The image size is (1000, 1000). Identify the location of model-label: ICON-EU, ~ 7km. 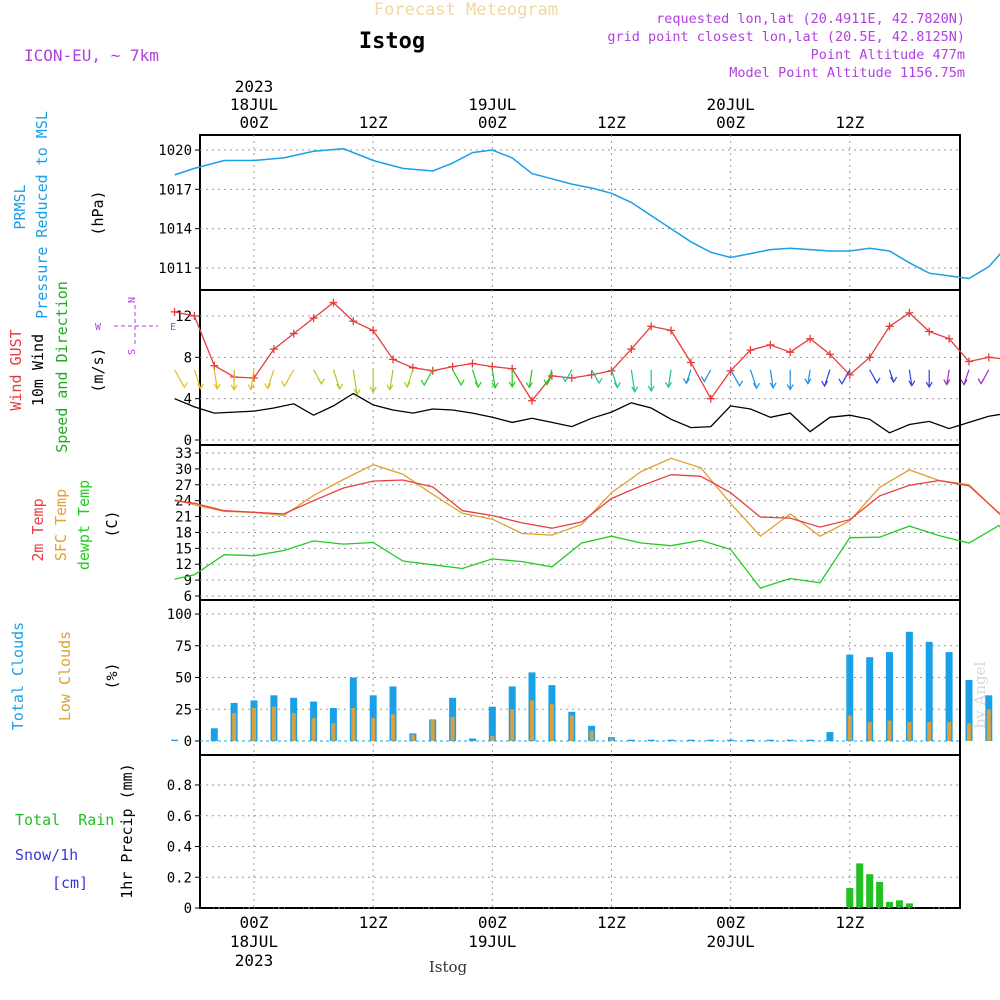
(91, 55).